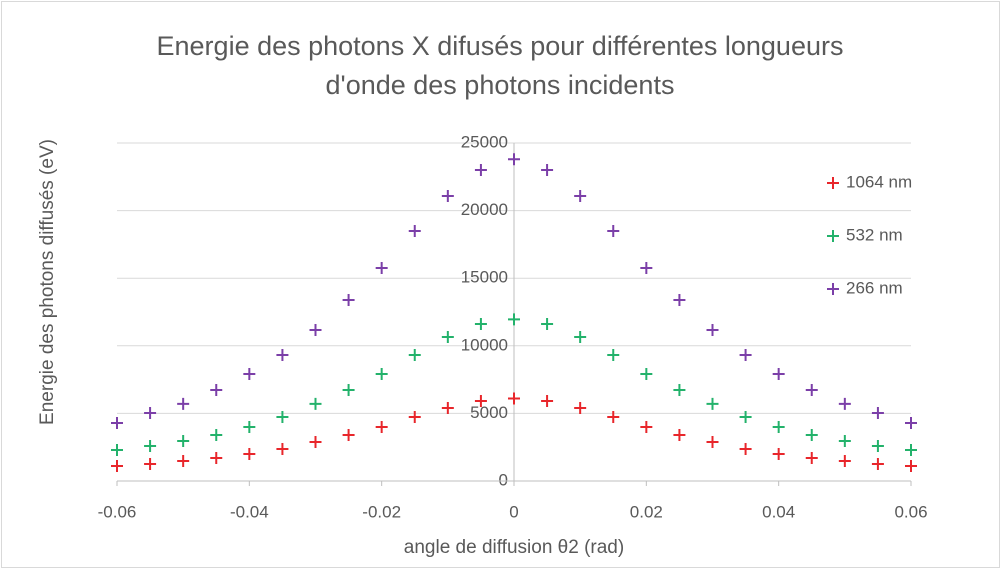  Describe the element at coordinates (249, 511) in the screenshot. I see `x-tick-label: -0.04` at that location.